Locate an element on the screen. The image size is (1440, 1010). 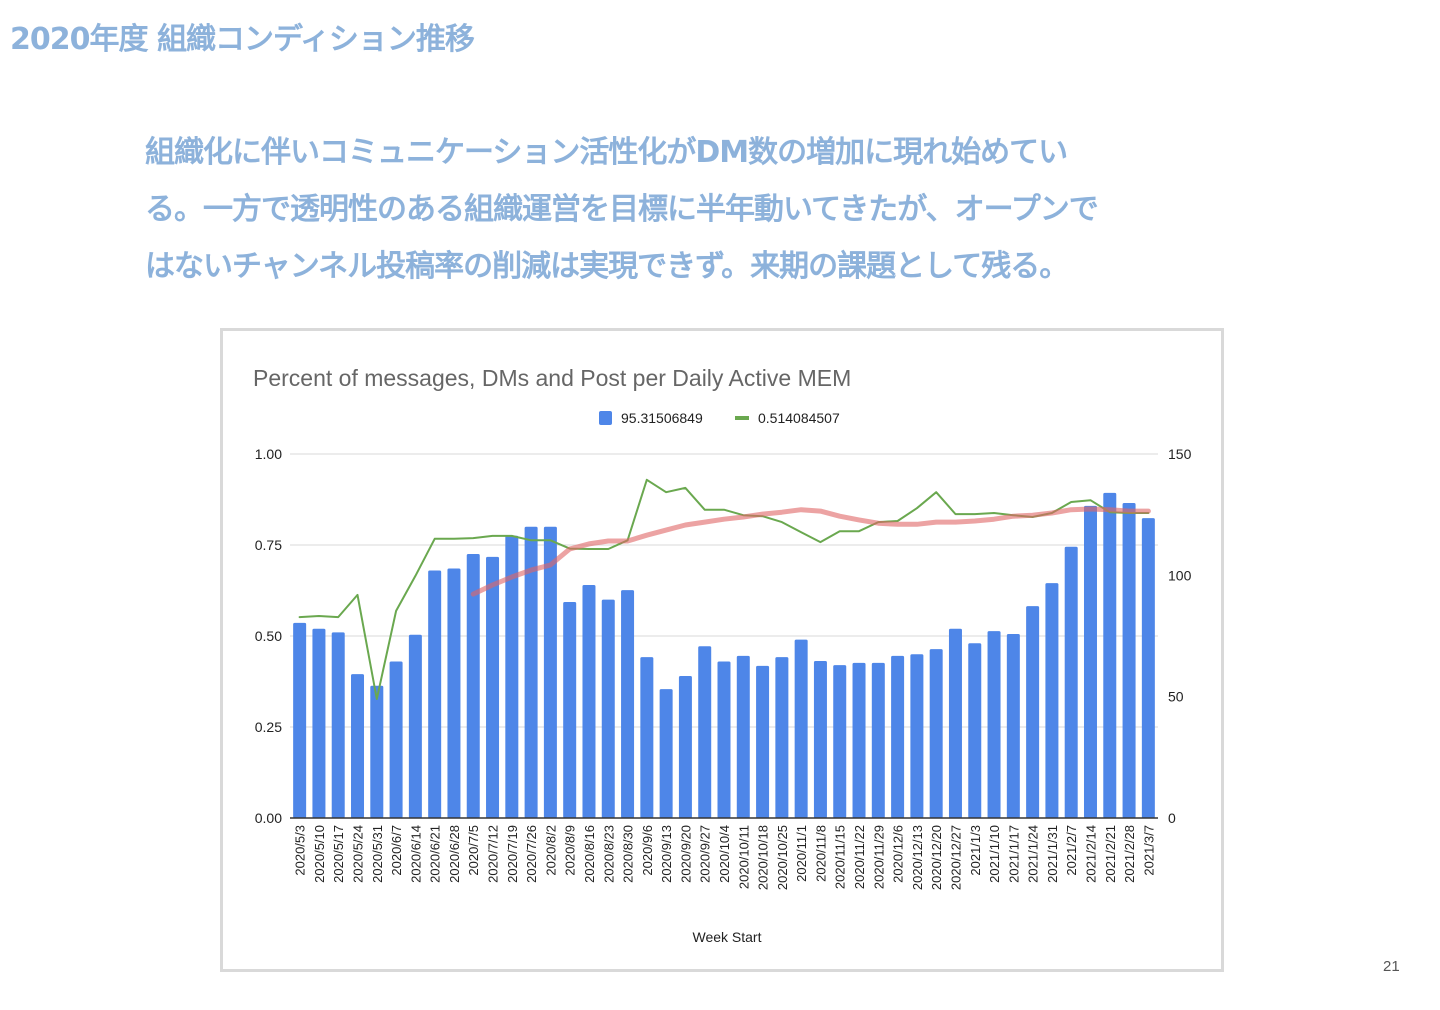
legend-swatch-bar is located at coordinates (605, 418).